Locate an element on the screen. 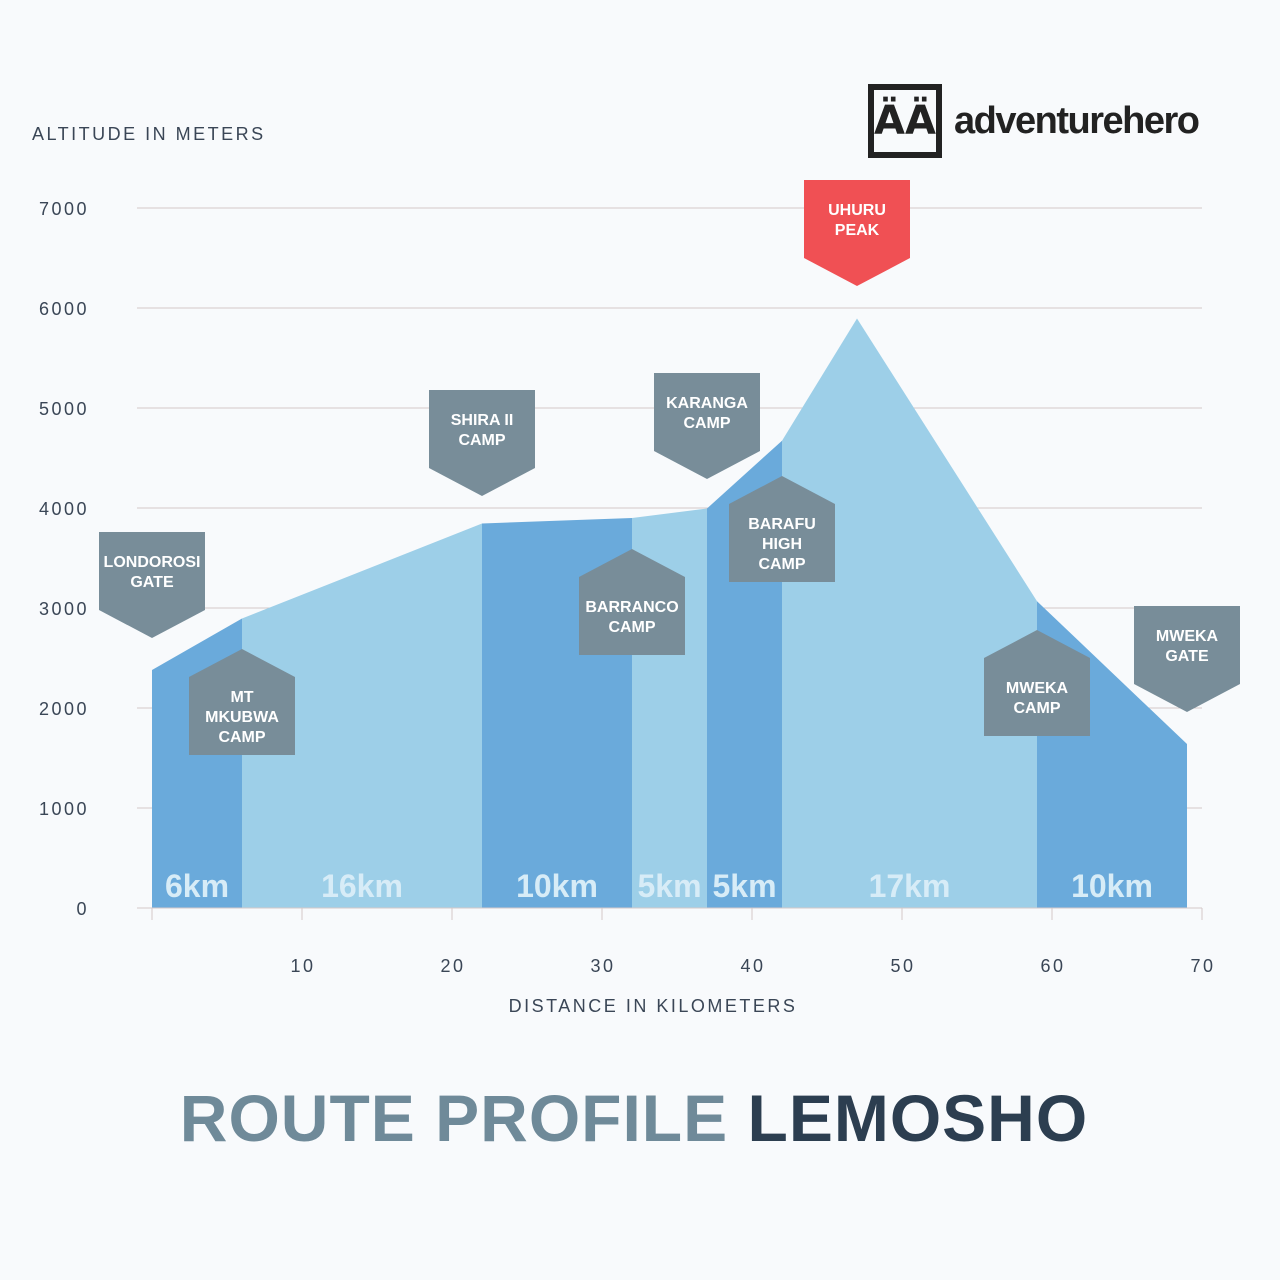 The image size is (1280, 1280). x-axis-title: DISTANCE IN KILOMETERS is located at coordinates (653, 1006).